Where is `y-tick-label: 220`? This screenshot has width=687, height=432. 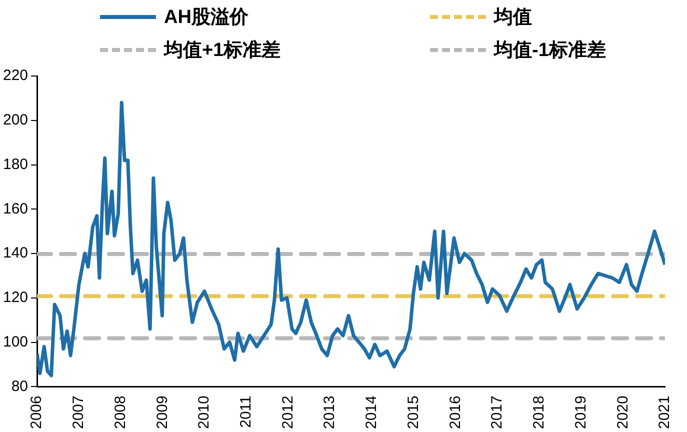
y-tick-label: 220 is located at coordinates (15, 75).